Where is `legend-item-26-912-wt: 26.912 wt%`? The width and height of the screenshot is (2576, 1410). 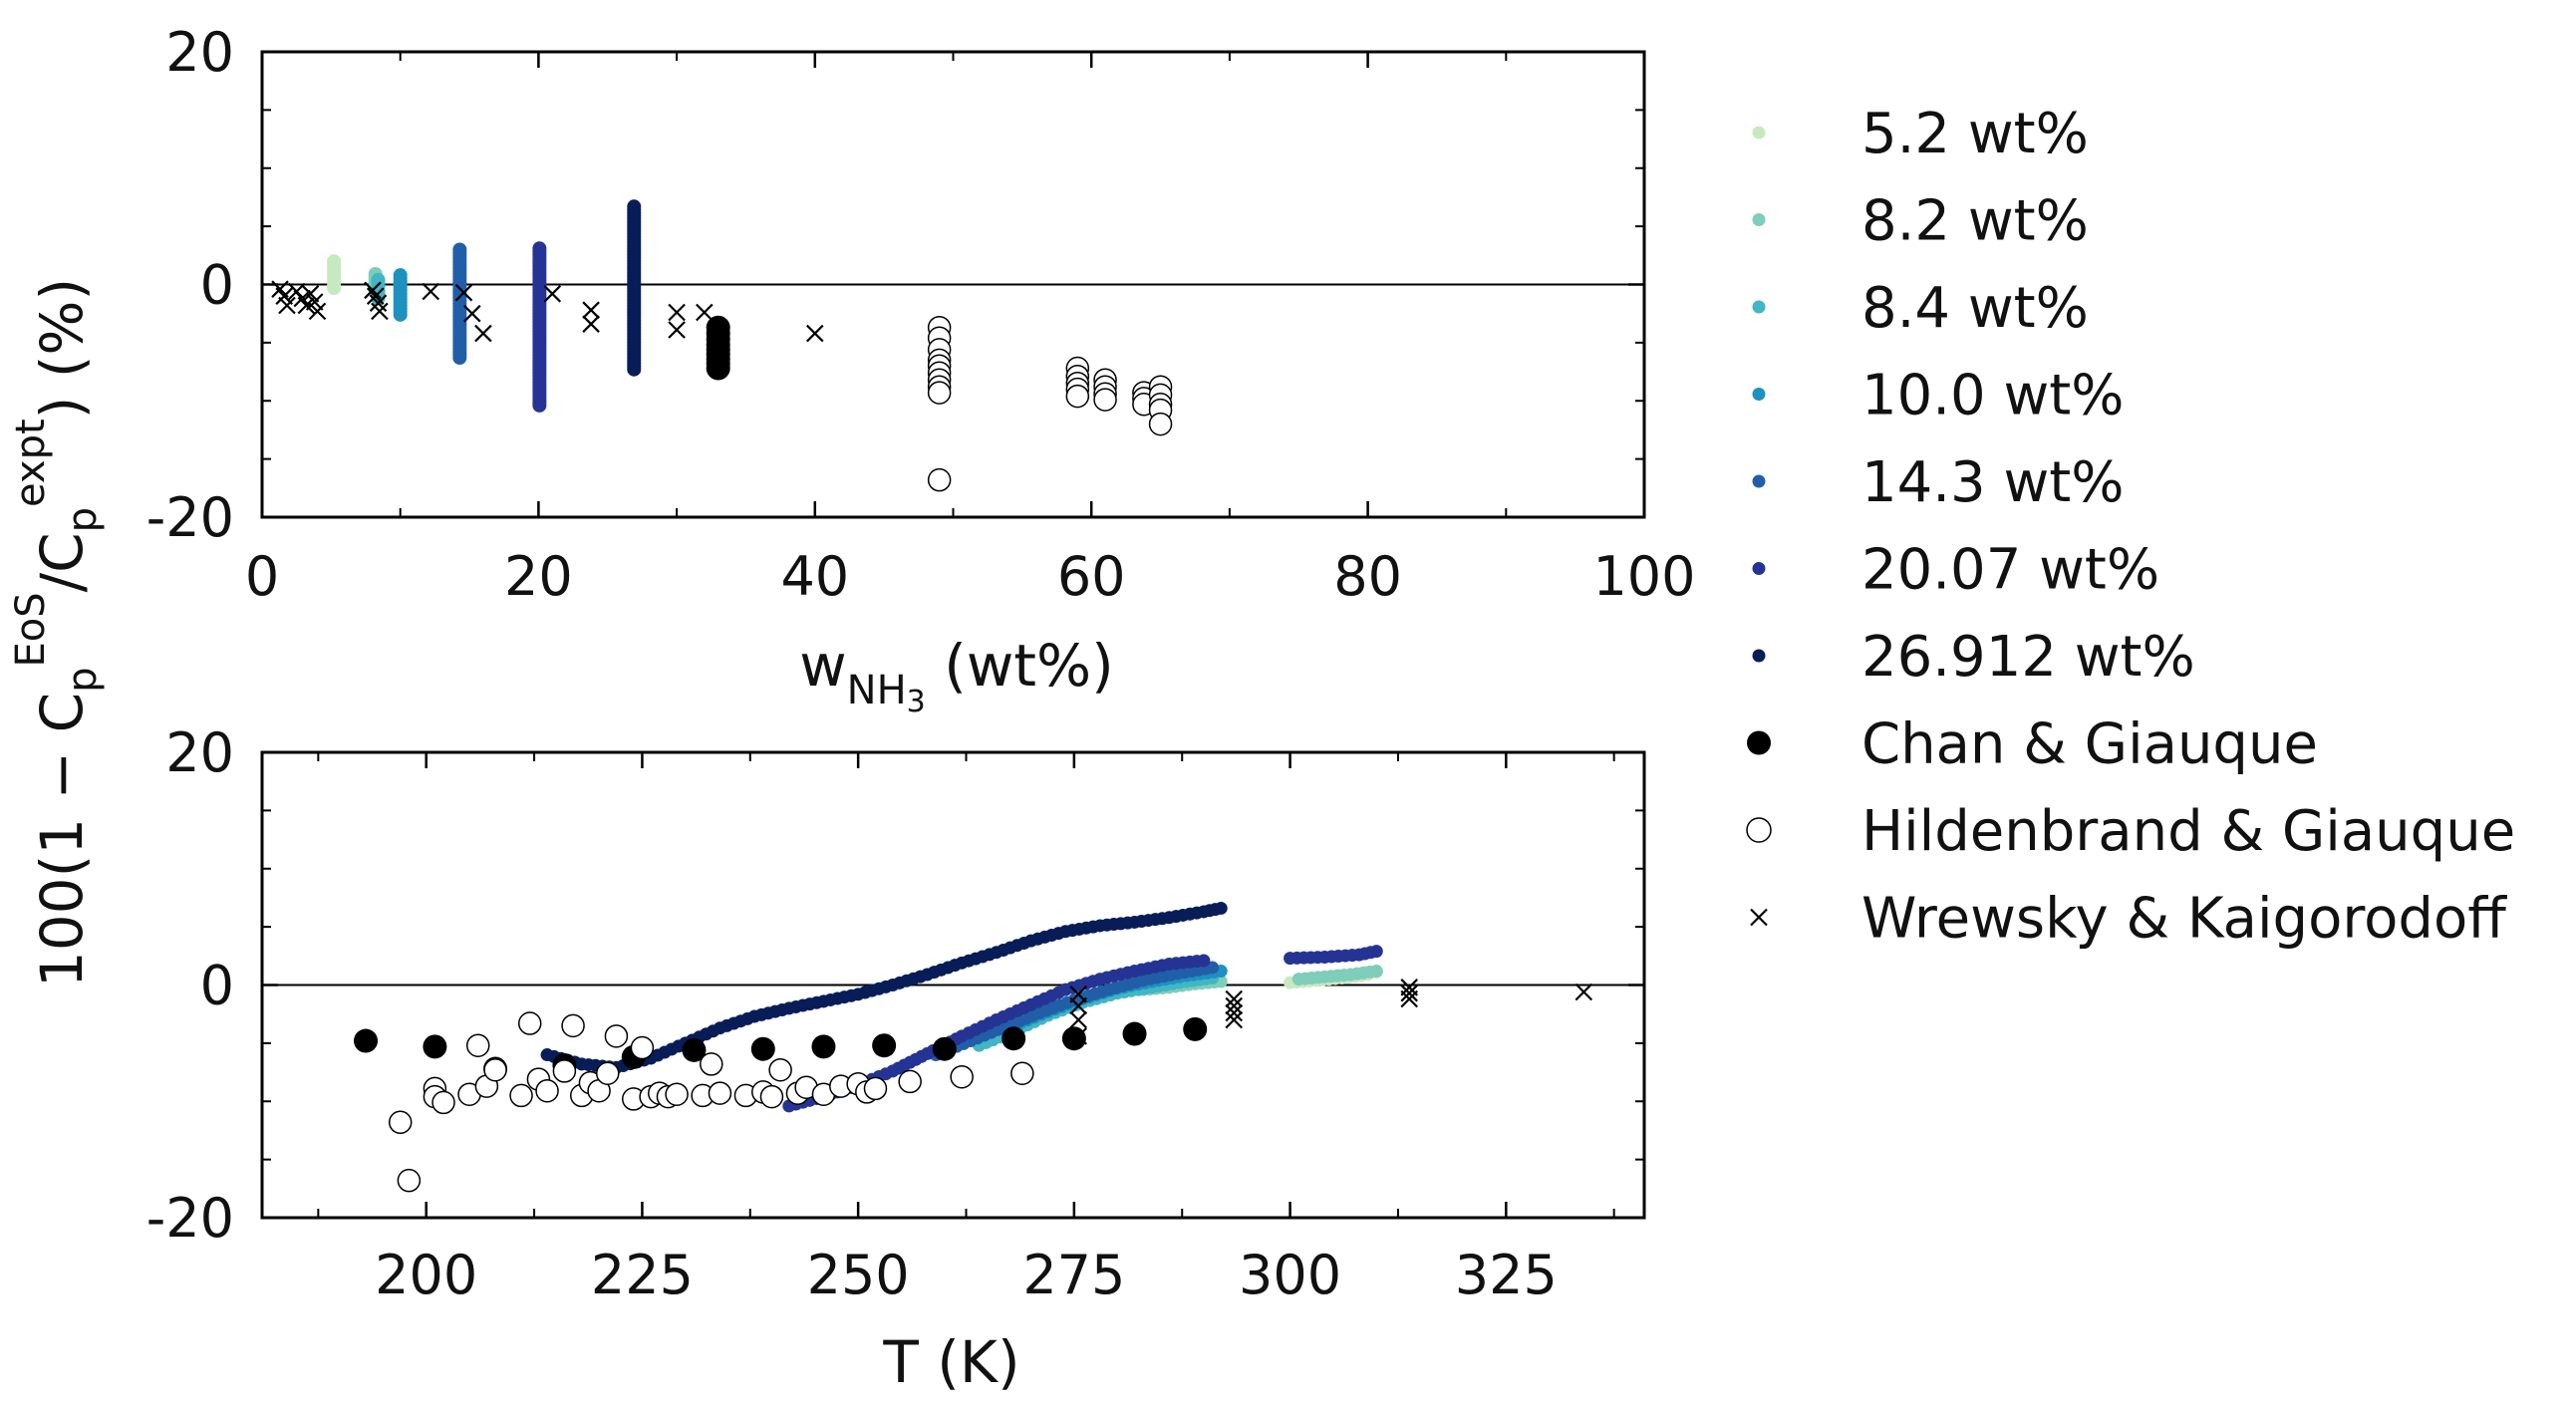 legend-item-26-912-wt: 26.912 wt% is located at coordinates (1973, 657).